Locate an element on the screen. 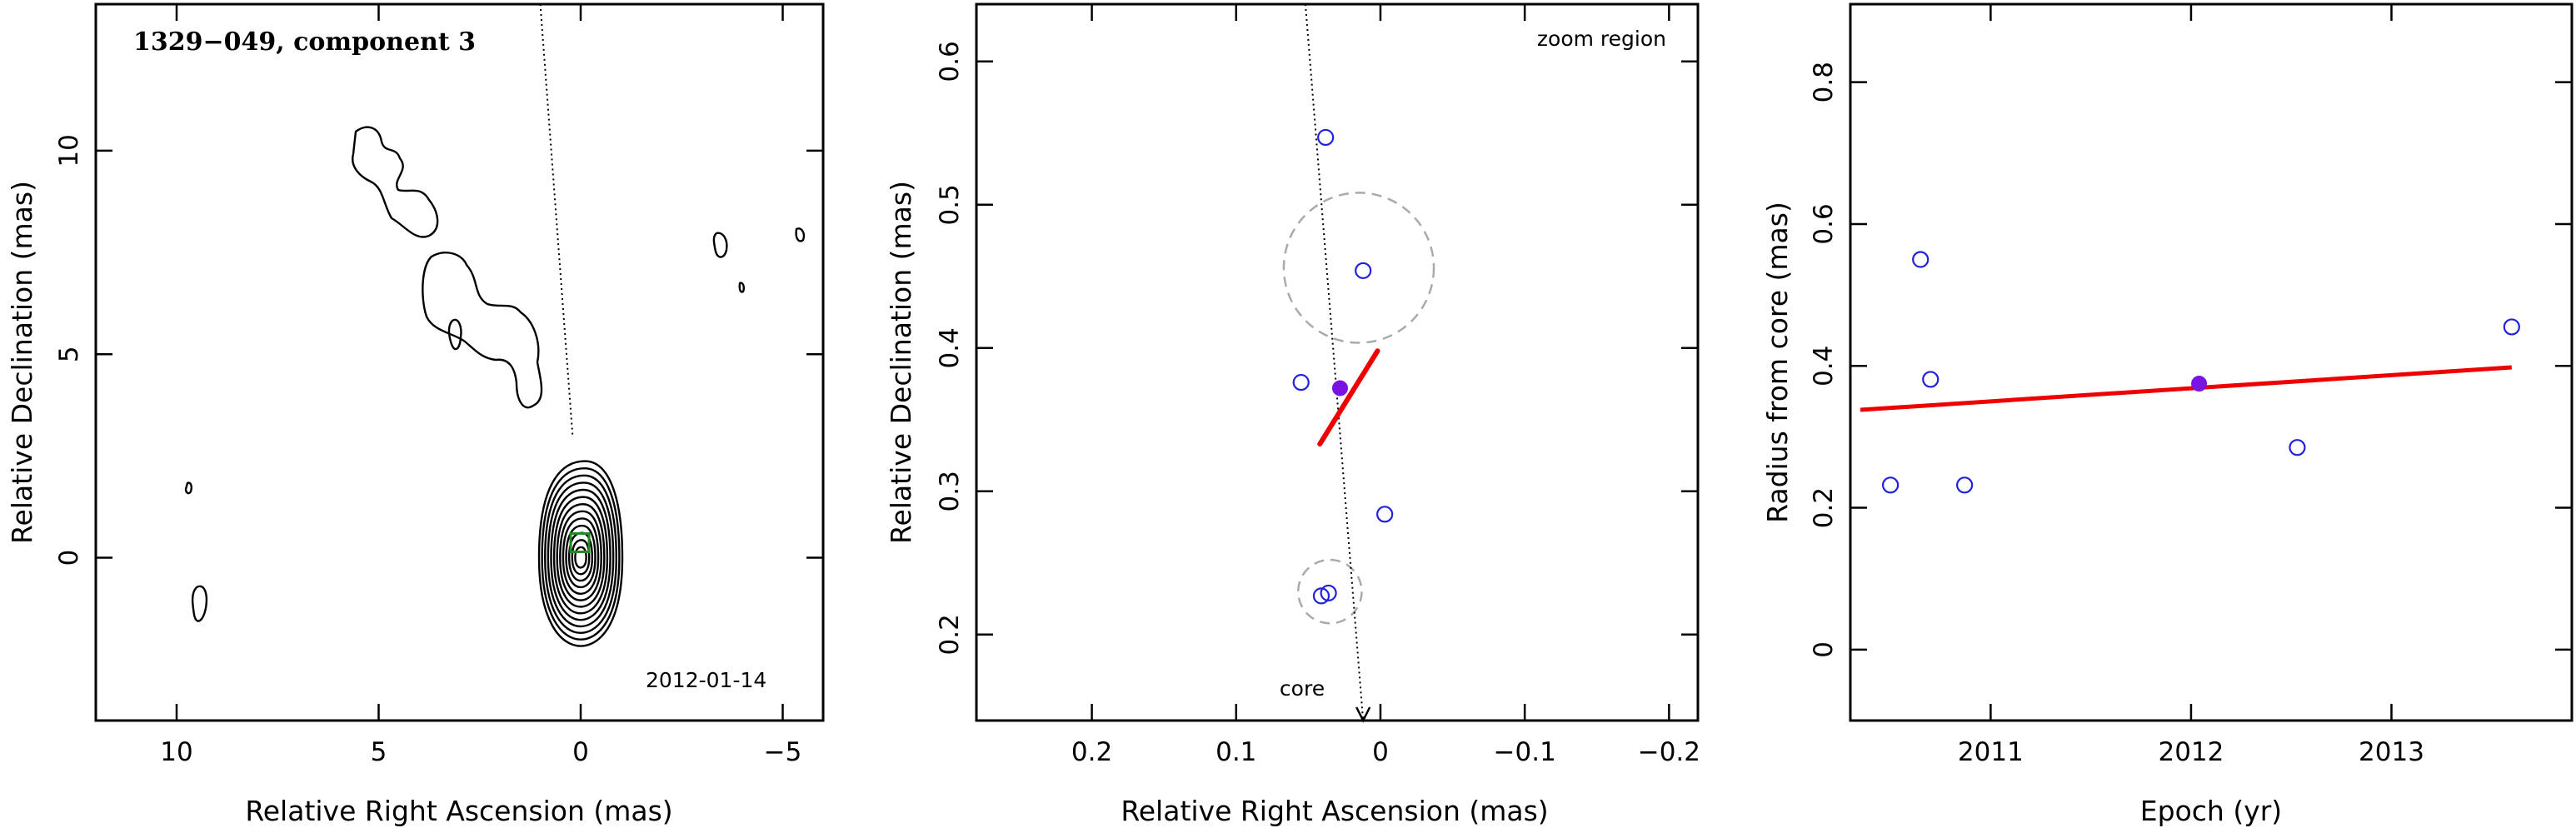  mean-point is located at coordinates (2199, 384).